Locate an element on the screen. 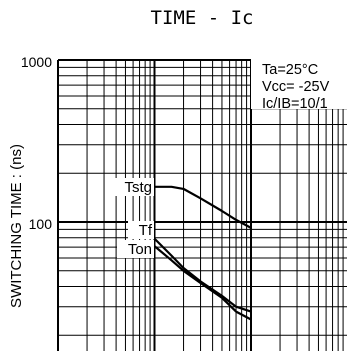  y-tick-label-1000: 1000 is located at coordinates (36, 62).